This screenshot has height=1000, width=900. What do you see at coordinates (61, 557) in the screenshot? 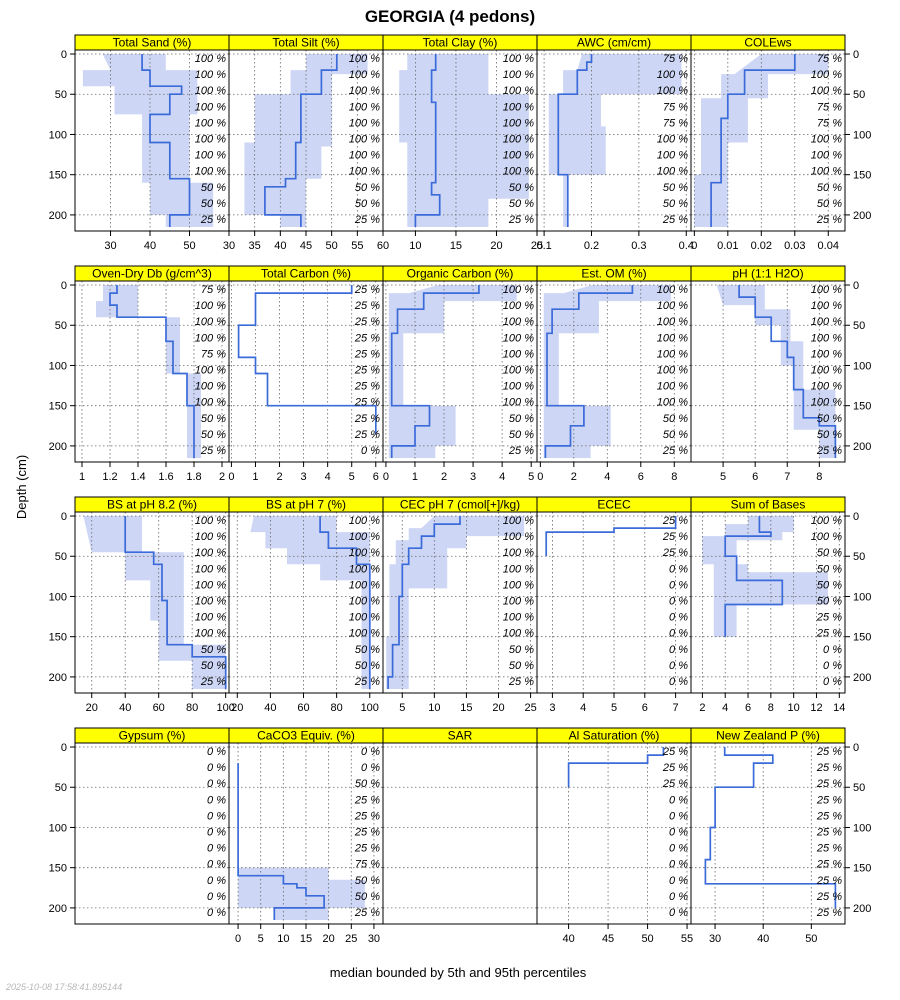
I see `y-tick-label: 50` at bounding box center [61, 557].